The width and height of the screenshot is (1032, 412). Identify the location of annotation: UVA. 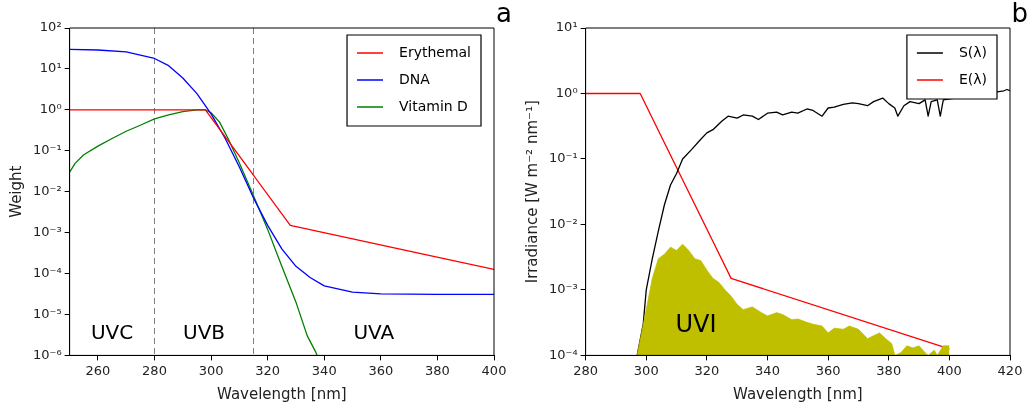
(374, 331).